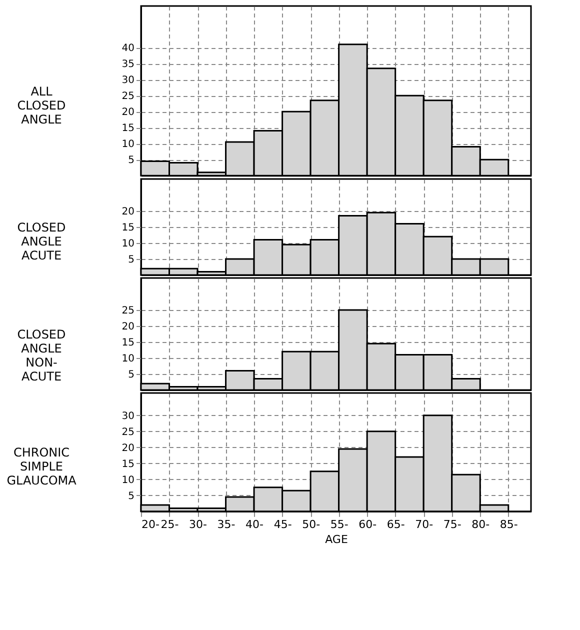  I want to click on x-tick-label: 65-, so click(395, 524).